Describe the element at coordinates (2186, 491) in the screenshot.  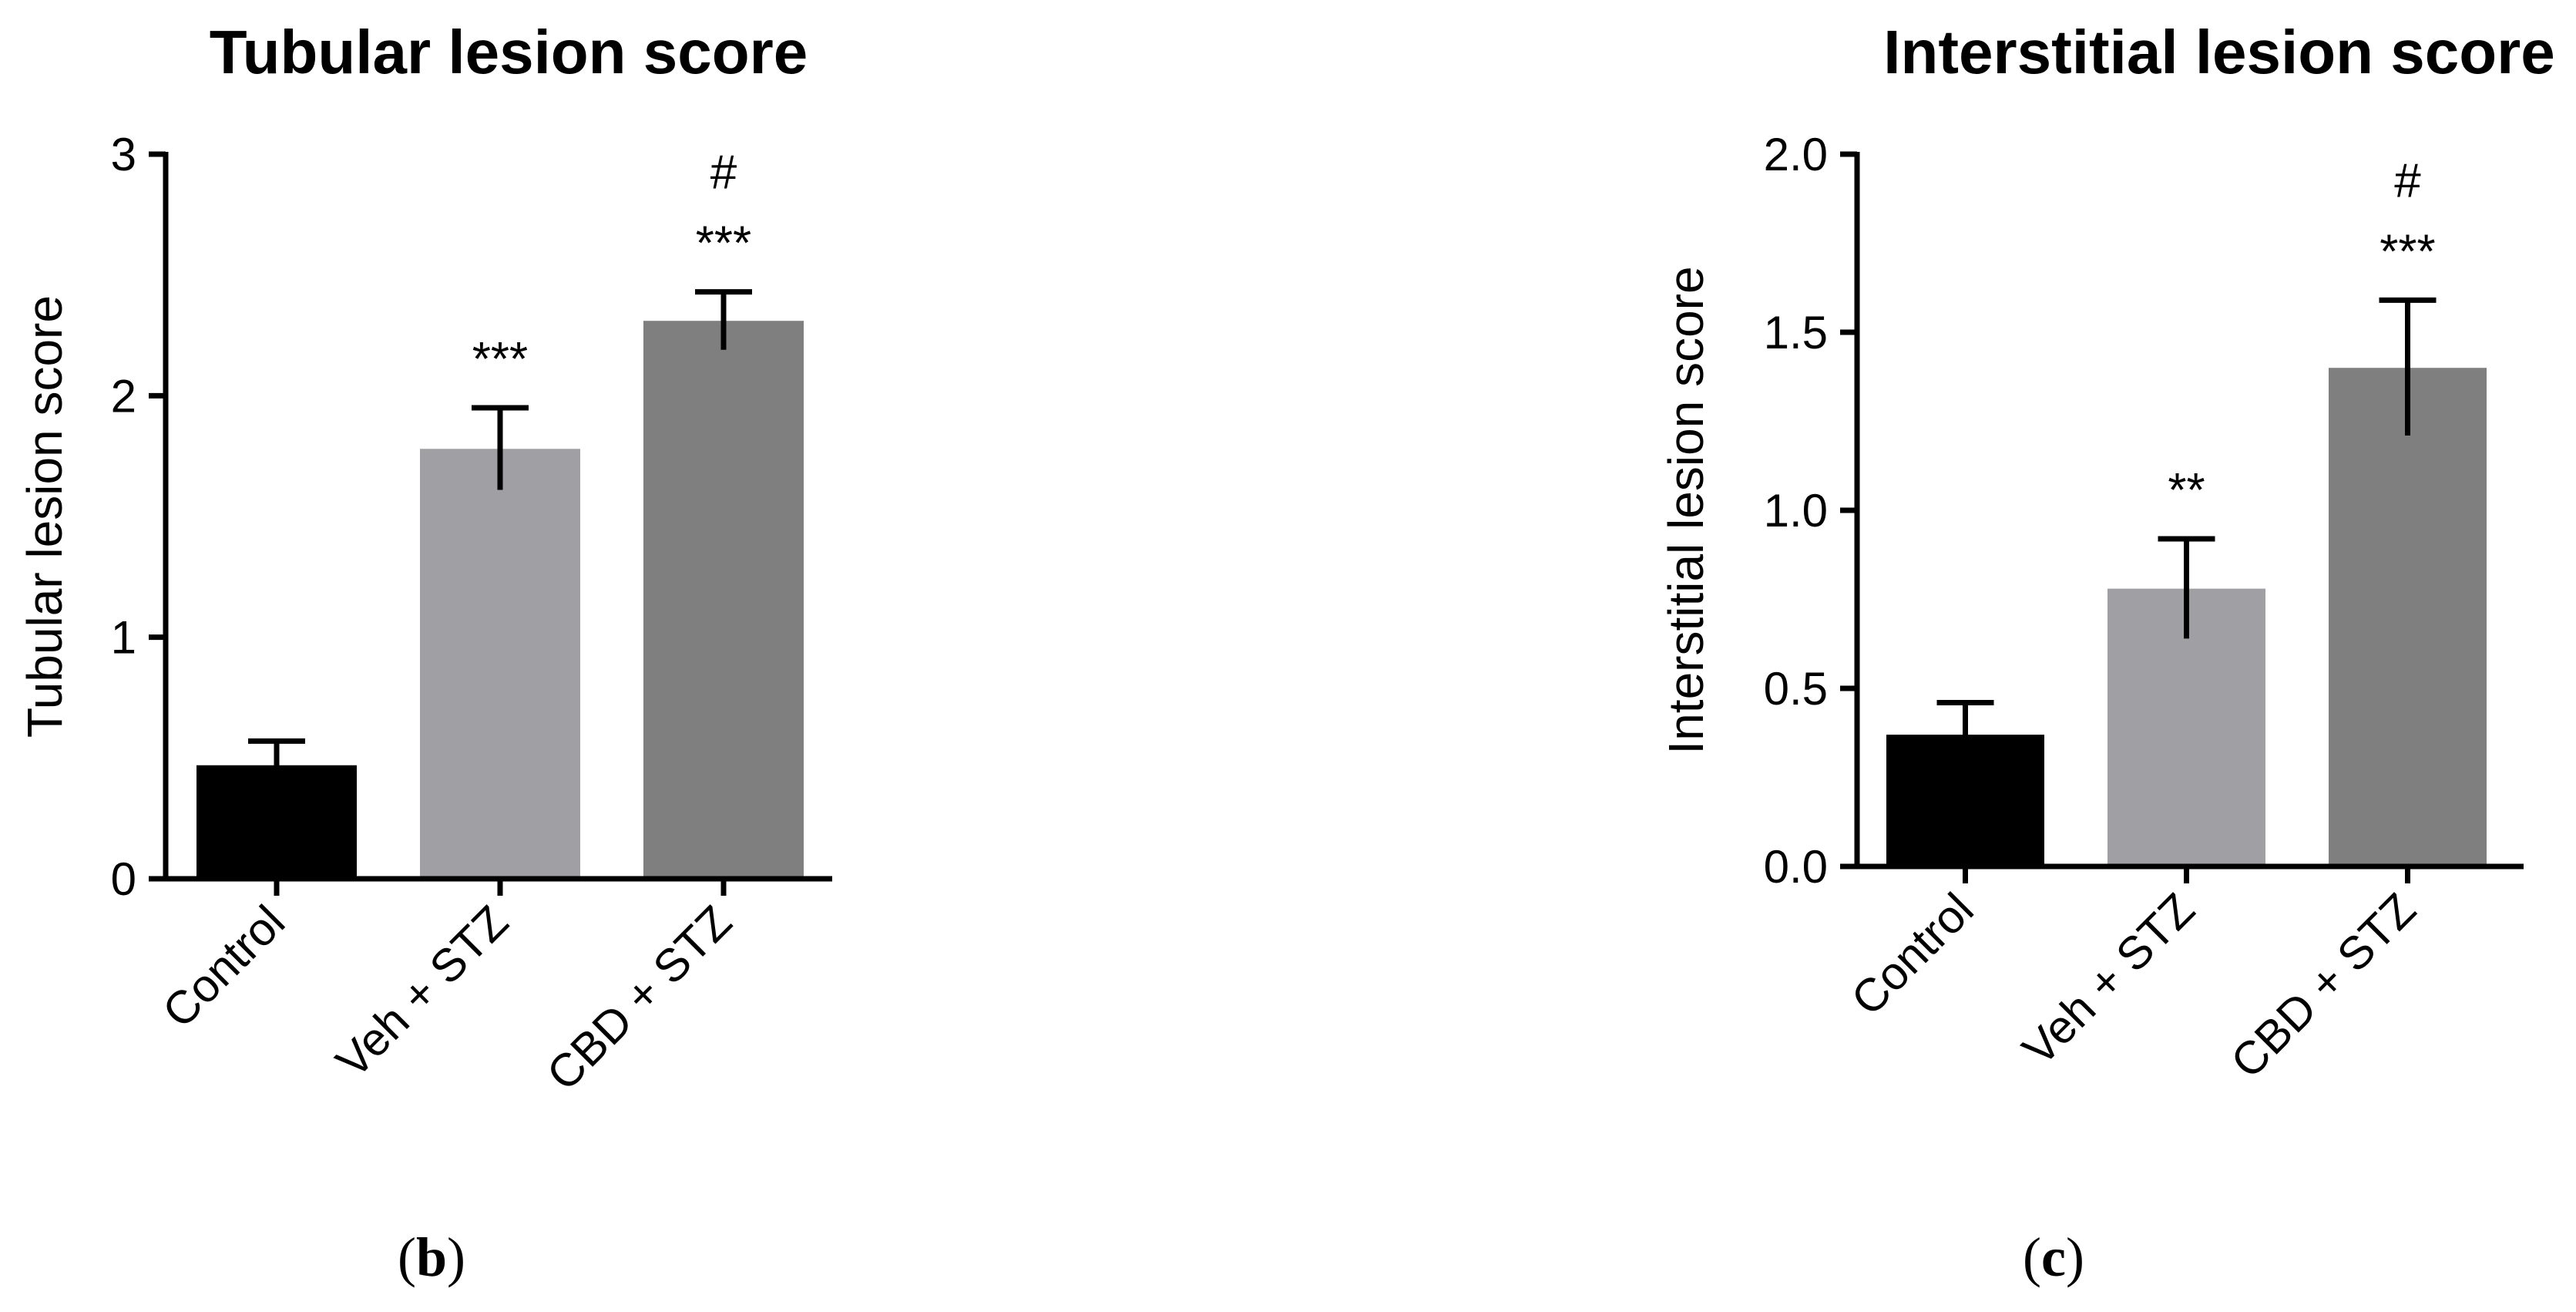
I see `significance-label: **` at that location.